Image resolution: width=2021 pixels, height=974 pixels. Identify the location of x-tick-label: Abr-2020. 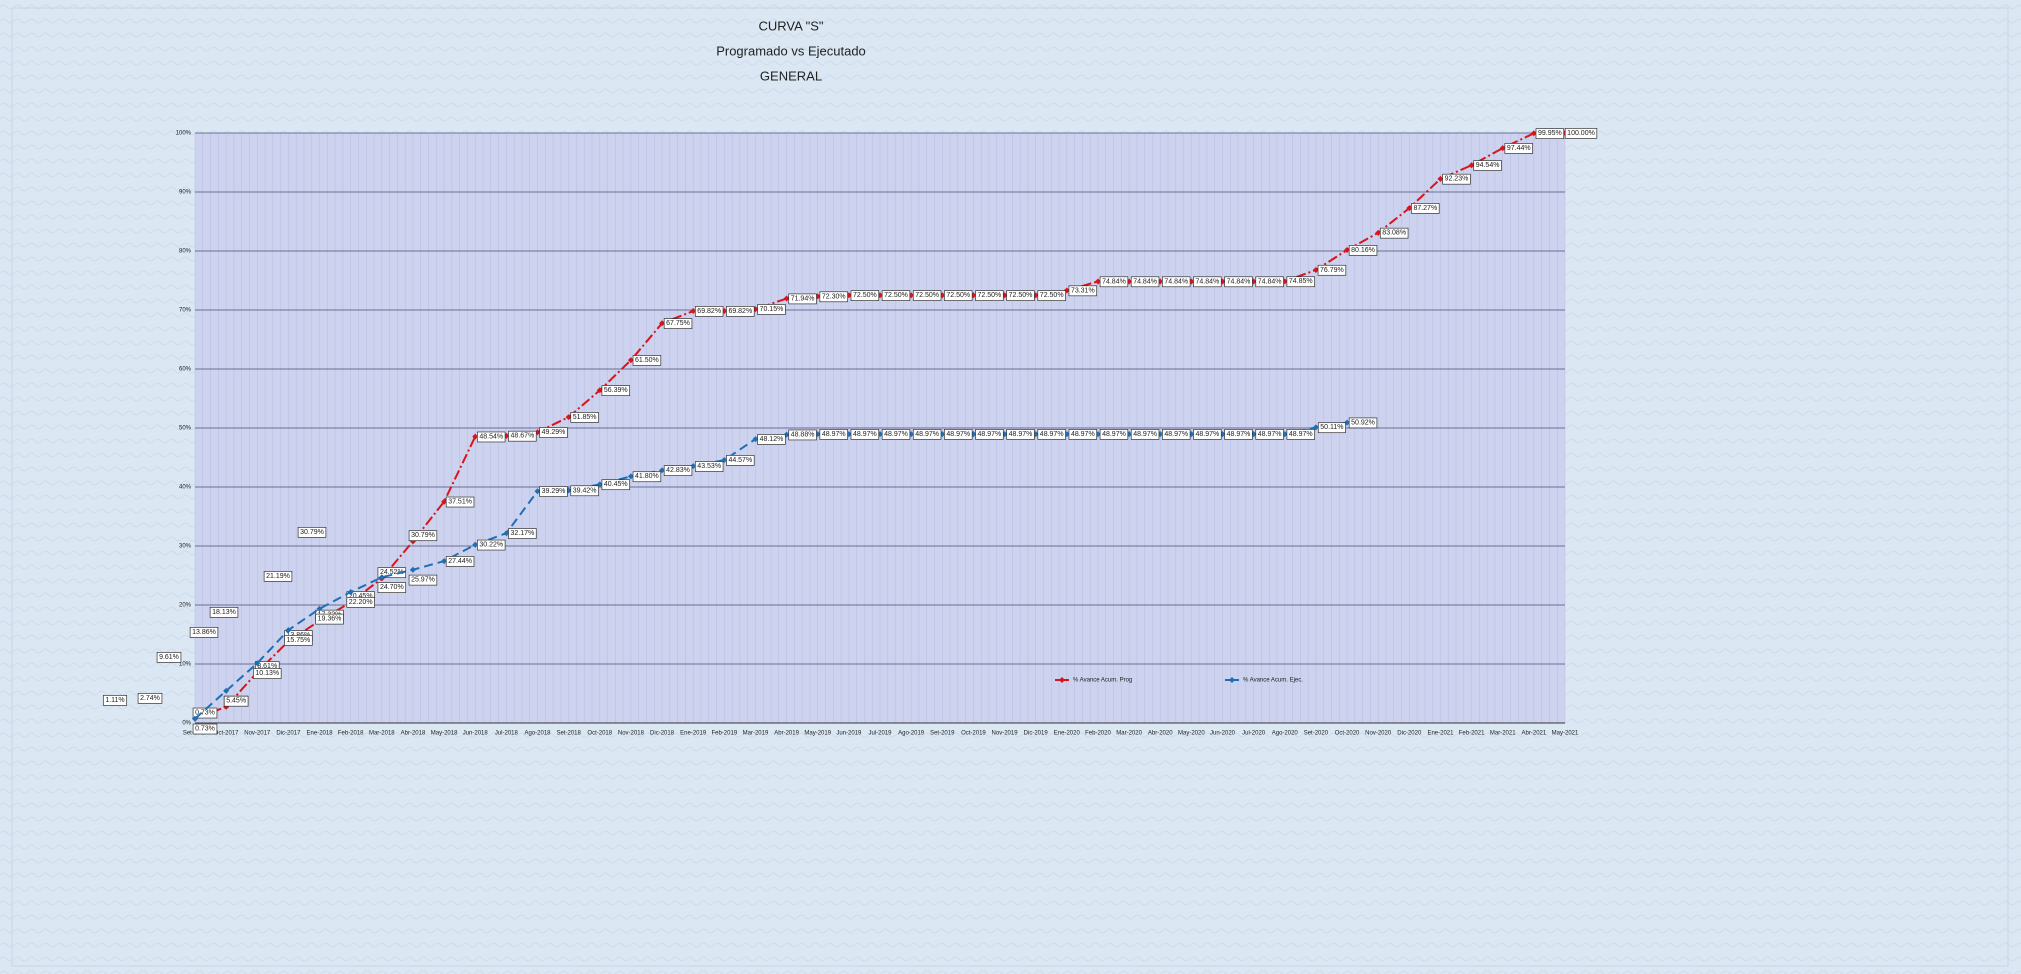
(1160, 734).